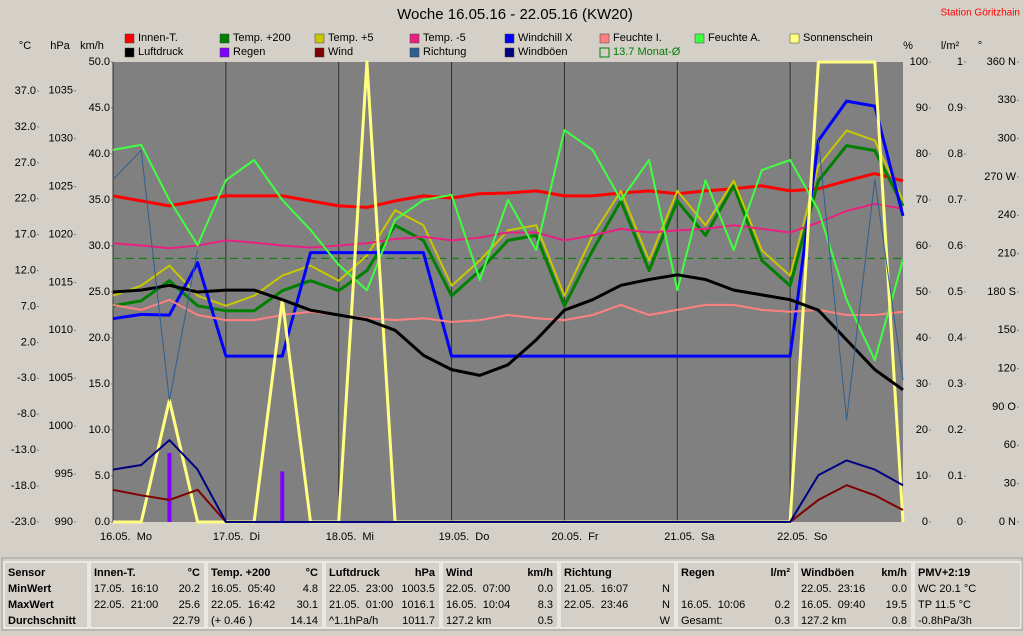 This screenshot has width=1024, height=636. What do you see at coordinates (647, 52) in the screenshot?
I see `legend-label: 13.7 Monat-Ø` at bounding box center [647, 52].